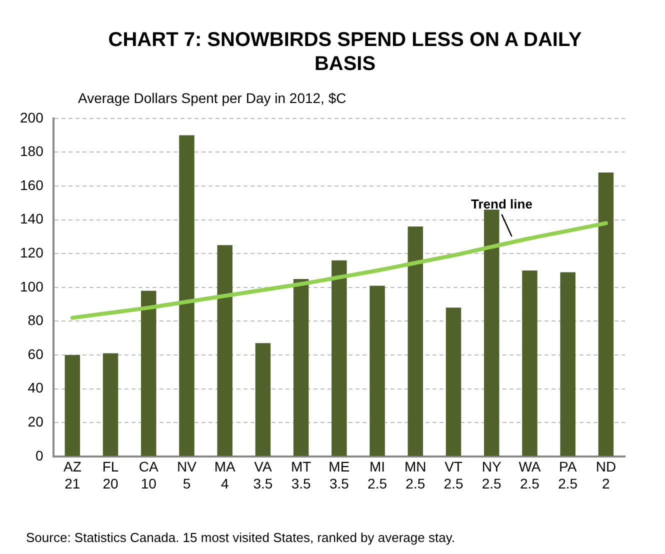 The image size is (665, 554). I want to click on x-tick-label: VT 2.5, so click(454, 475).